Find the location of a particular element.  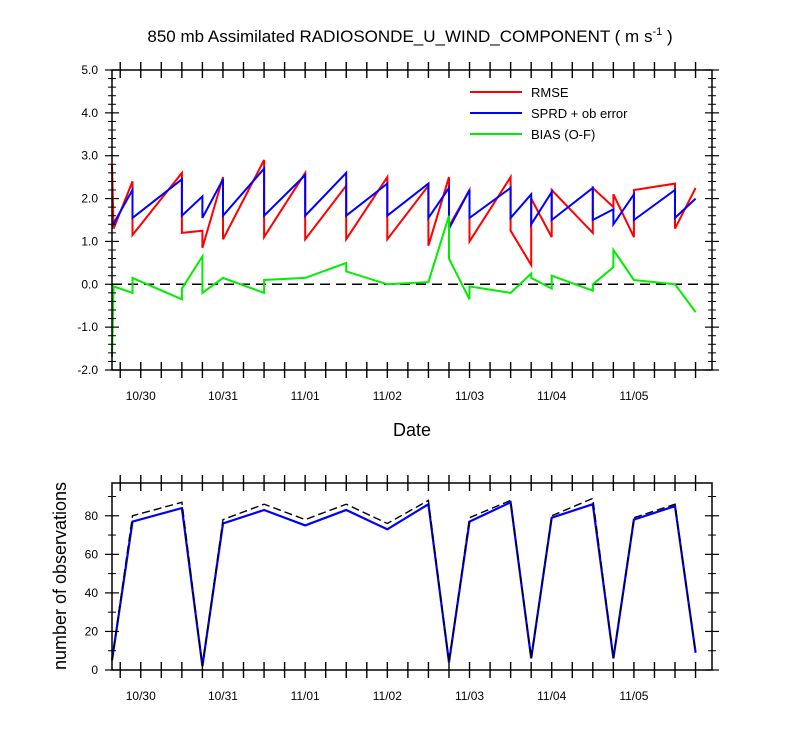

y-tick-label: 5.0 is located at coordinates (89, 70).